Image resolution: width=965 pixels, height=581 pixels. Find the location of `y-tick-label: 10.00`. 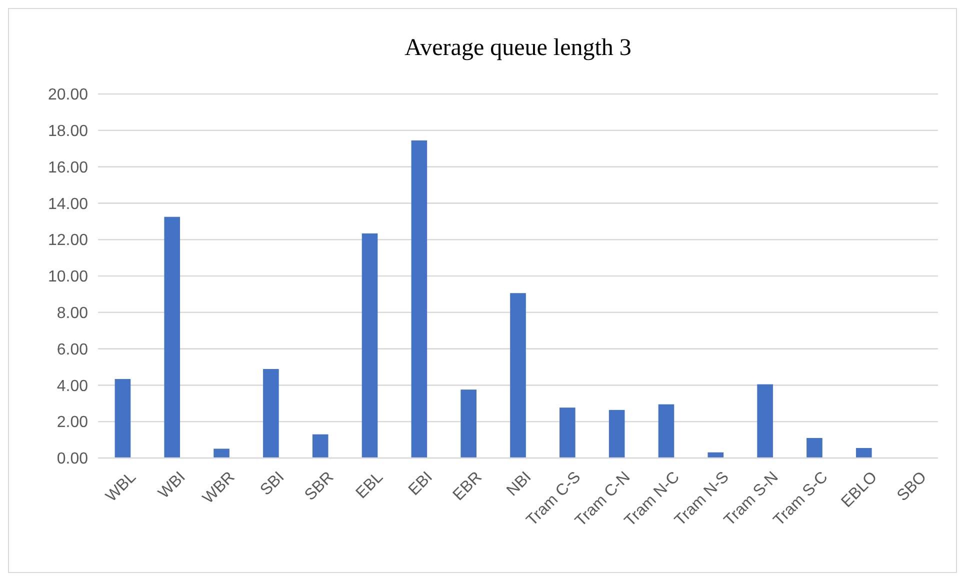

y-tick-label: 10.00 is located at coordinates (68, 277).